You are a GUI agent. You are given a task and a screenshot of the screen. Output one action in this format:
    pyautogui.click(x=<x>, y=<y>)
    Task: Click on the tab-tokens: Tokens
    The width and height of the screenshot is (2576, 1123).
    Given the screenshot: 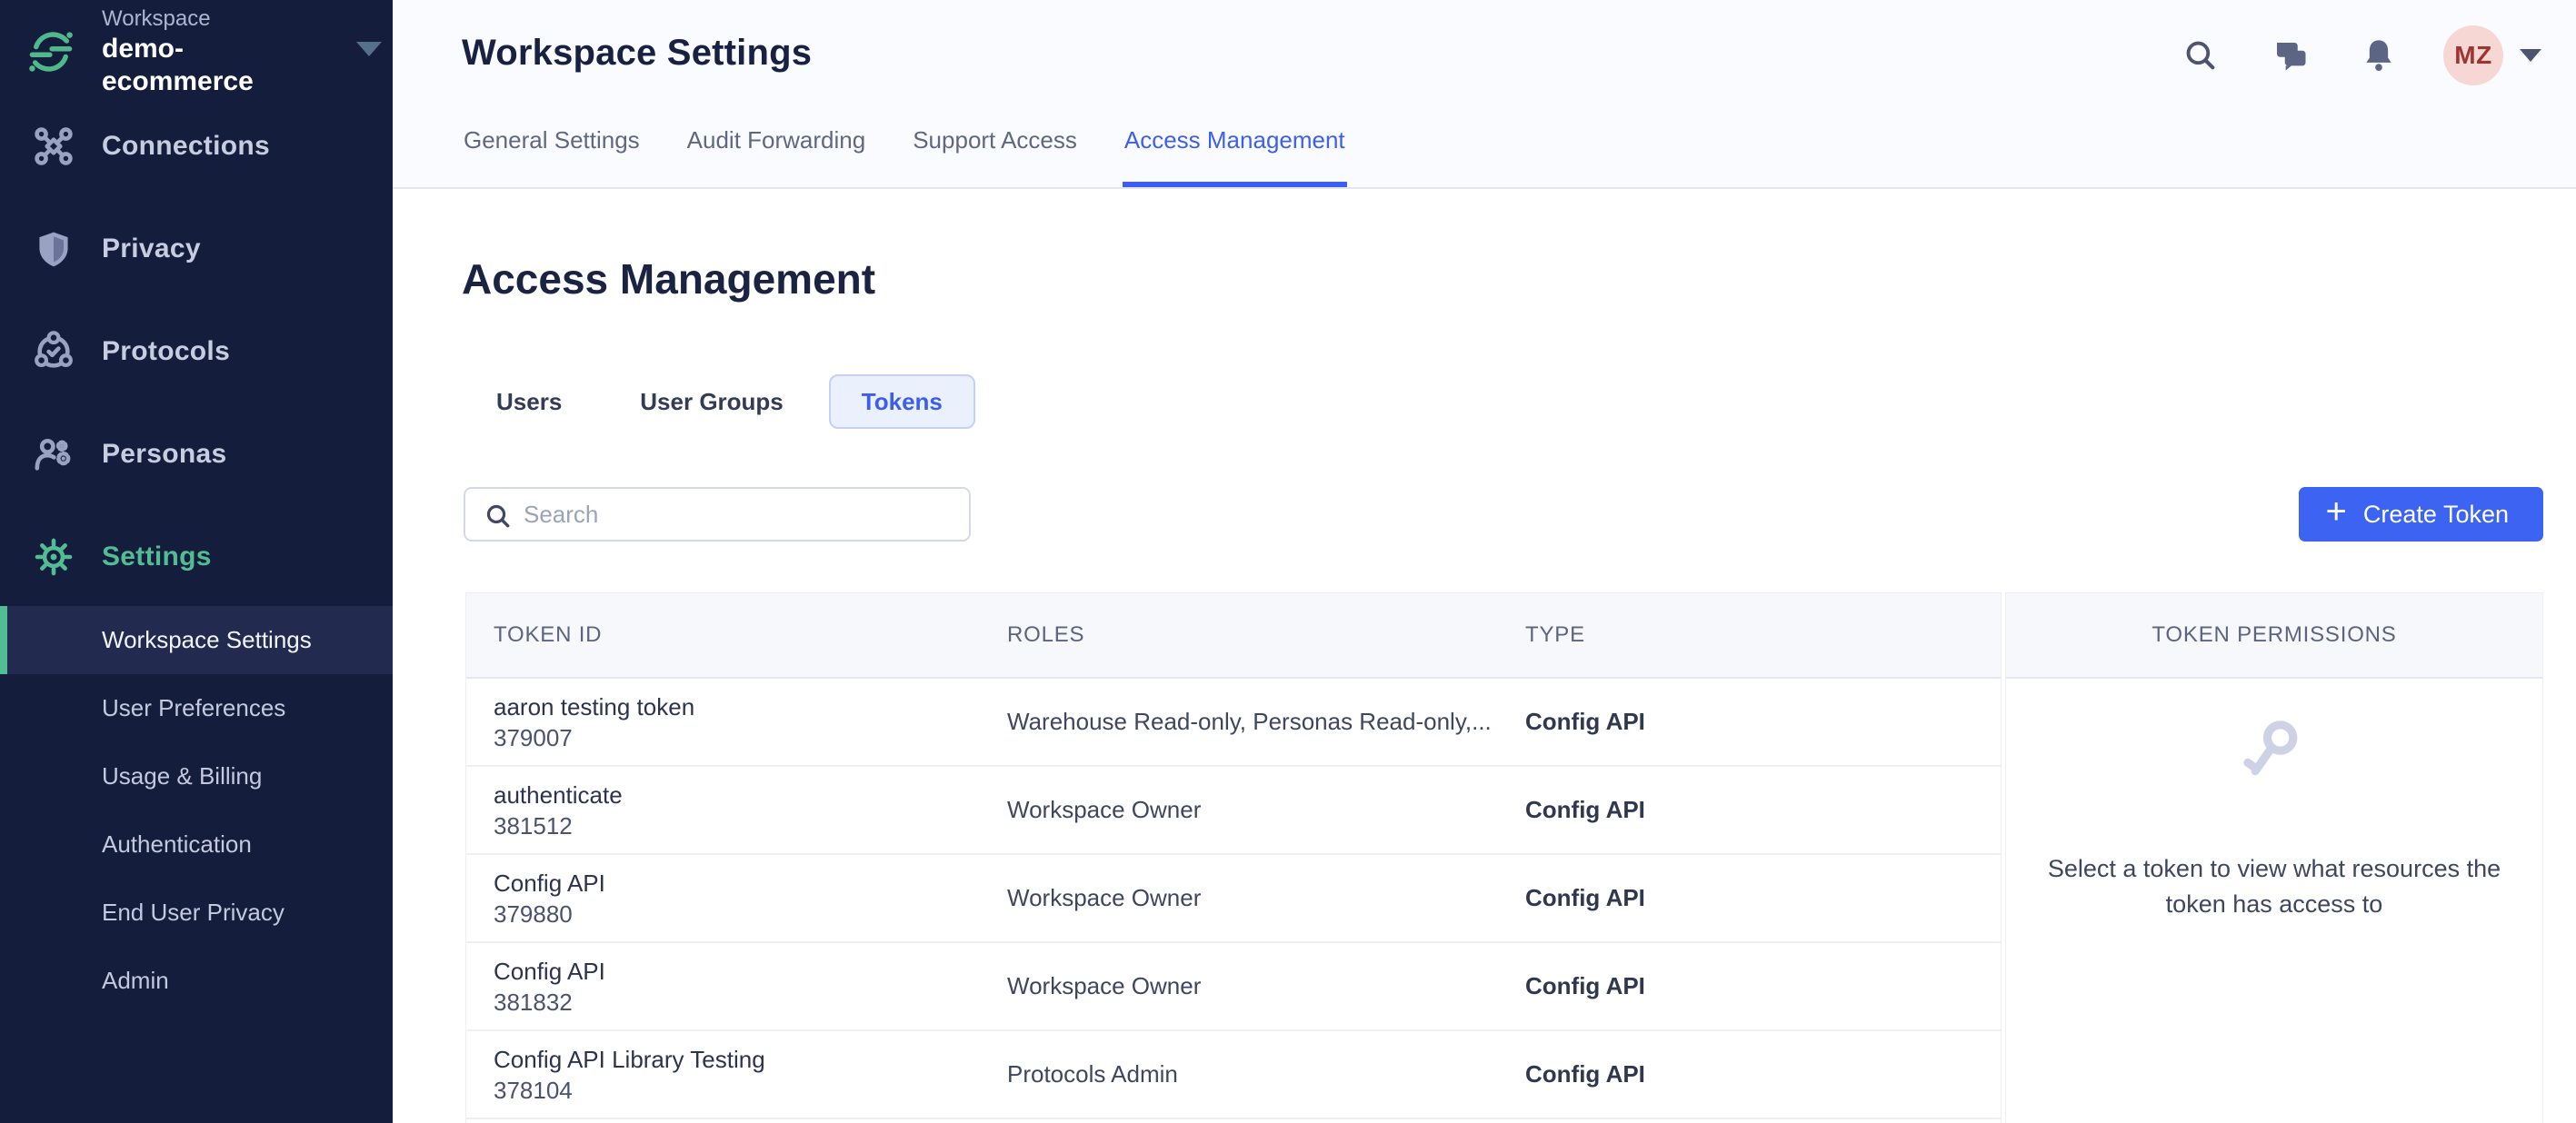 What is the action you would take?
    pyautogui.click(x=901, y=401)
    